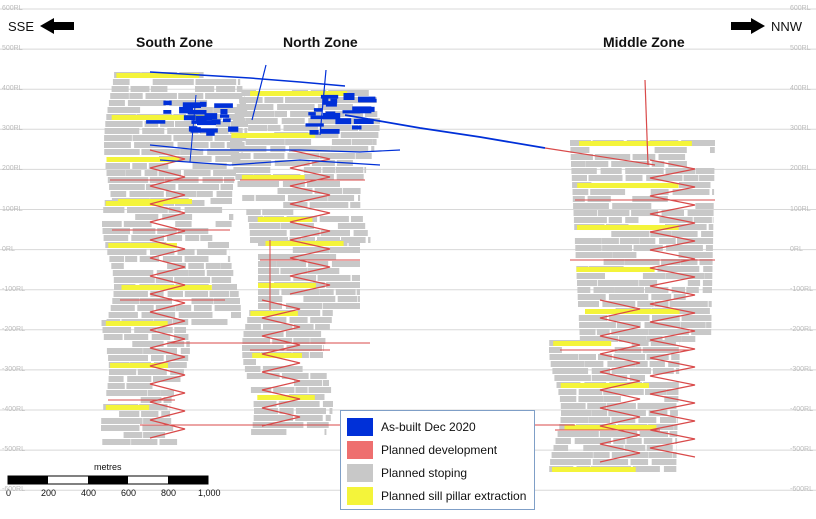 Image resolution: width=816 pixels, height=519 pixels. What do you see at coordinates (437, 426) in the screenshot?
I see `legend-item-asbuilt: As-built Dec 2020` at bounding box center [437, 426].